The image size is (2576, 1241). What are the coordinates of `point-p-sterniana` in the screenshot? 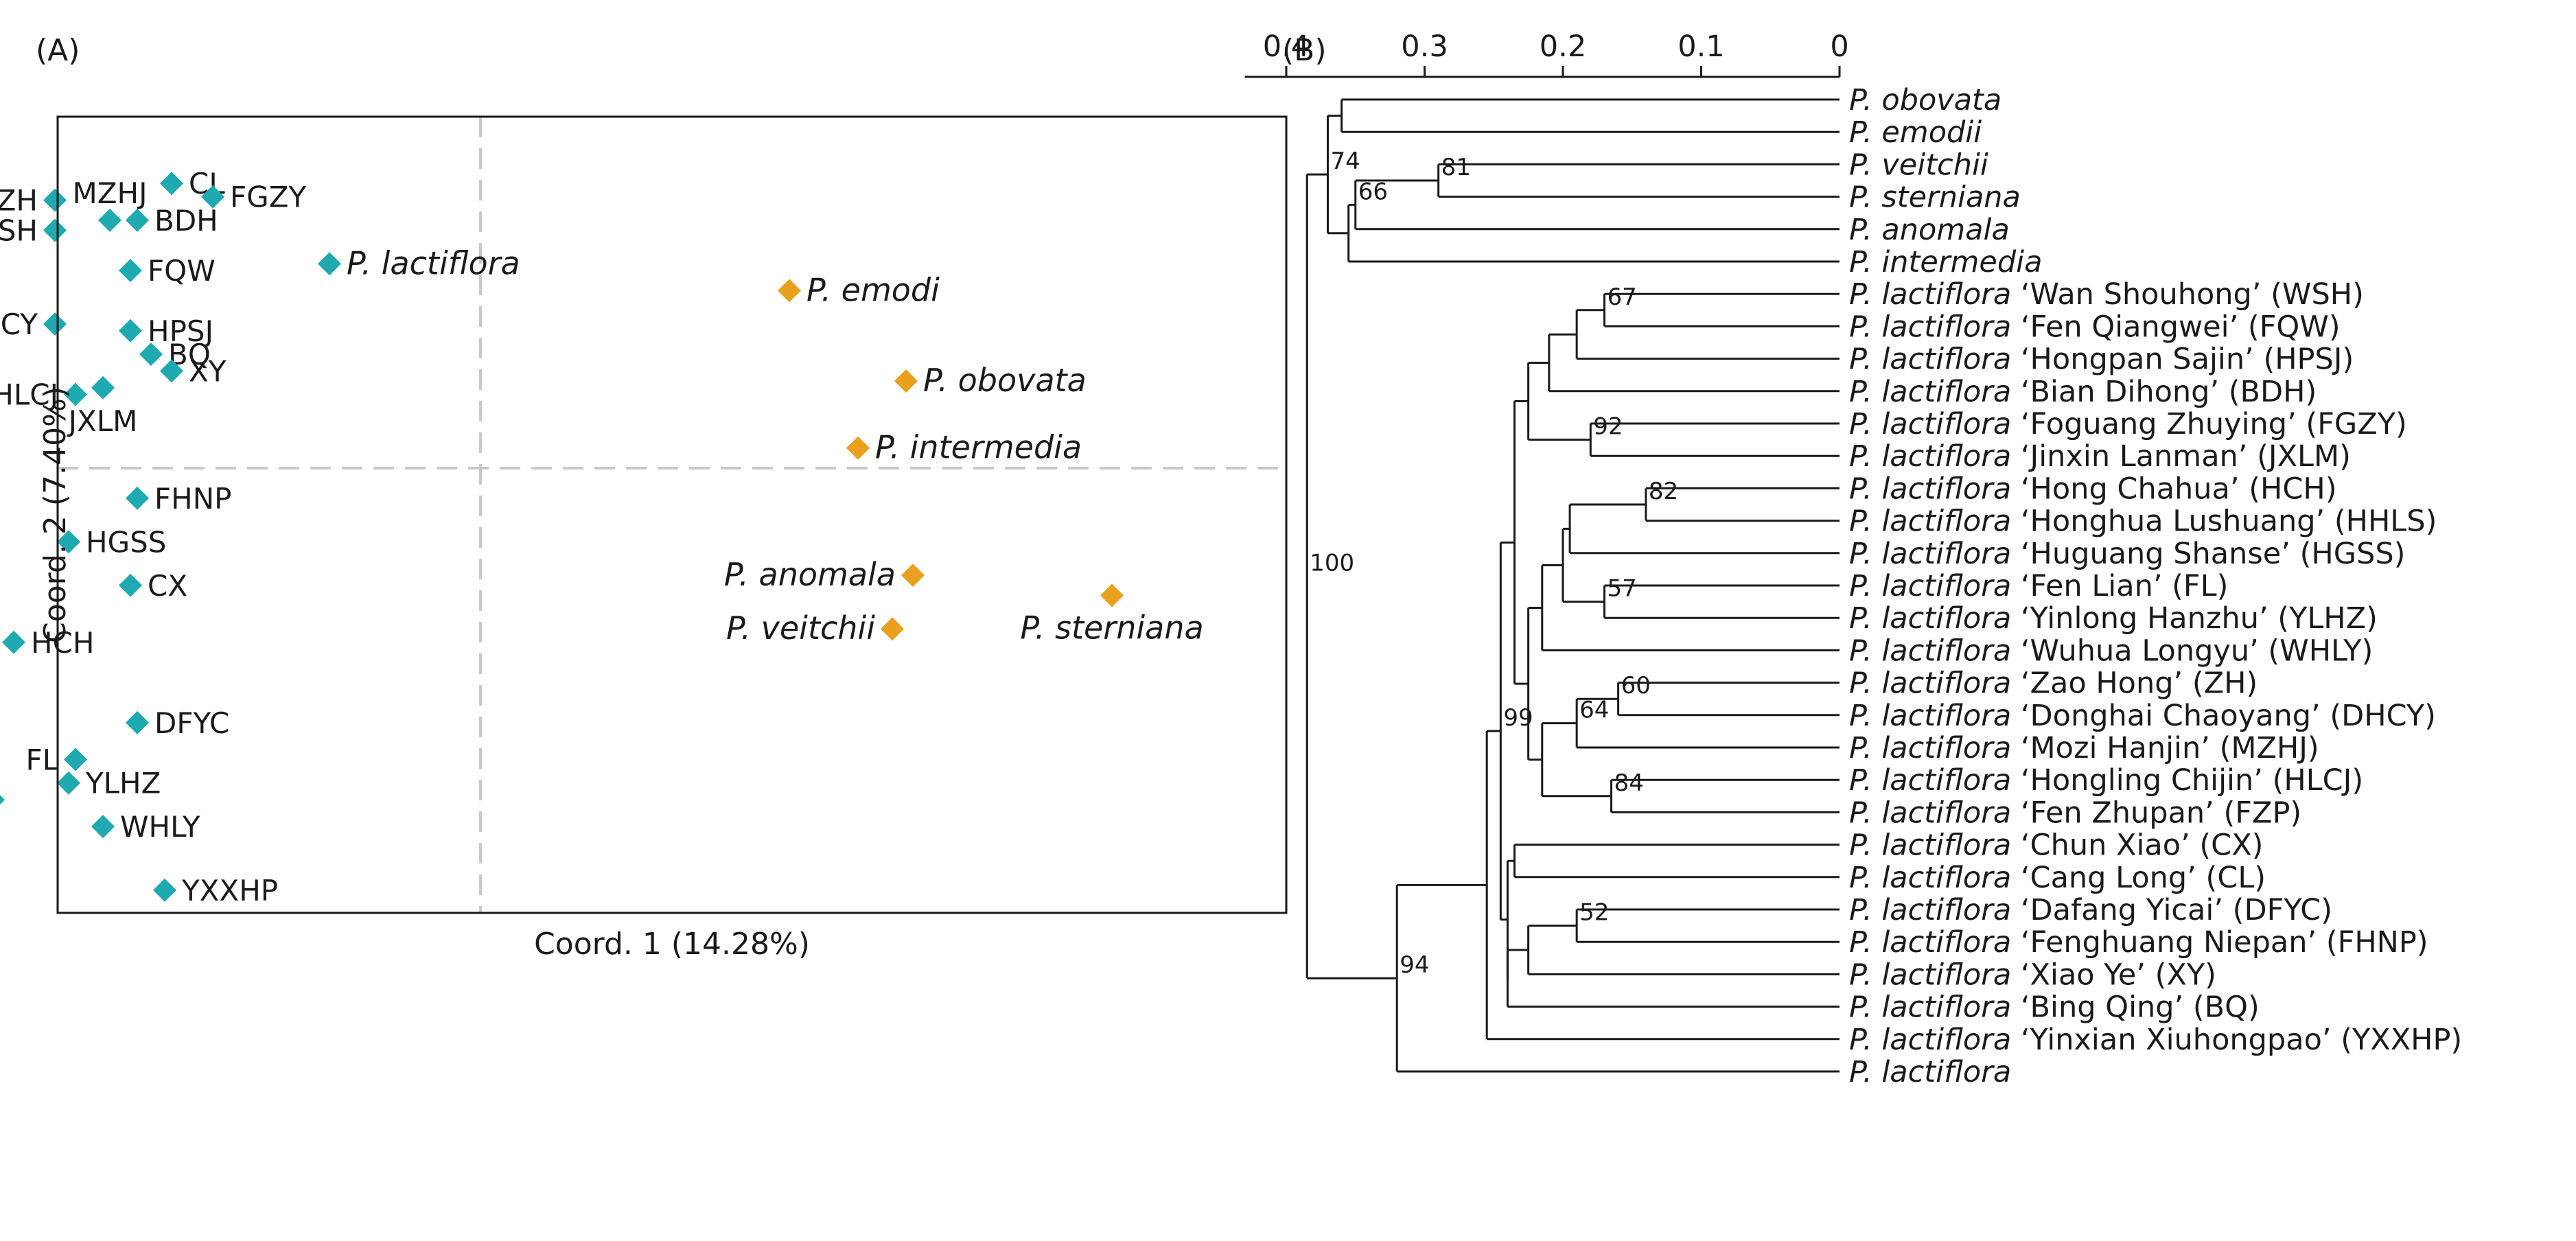 It's located at (1112, 595).